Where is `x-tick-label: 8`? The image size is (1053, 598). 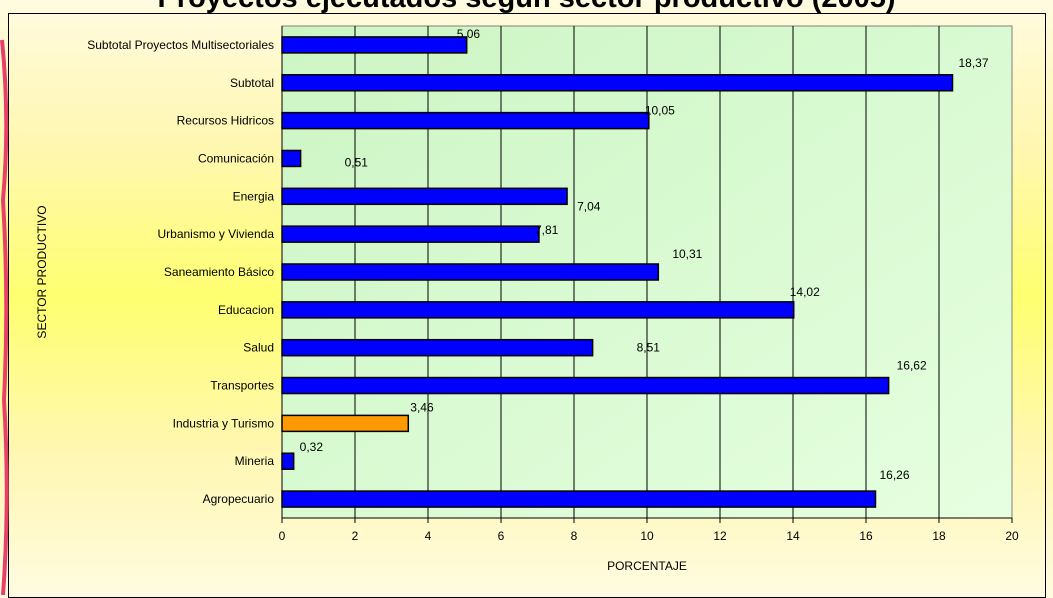
x-tick-label: 8 is located at coordinates (574, 536).